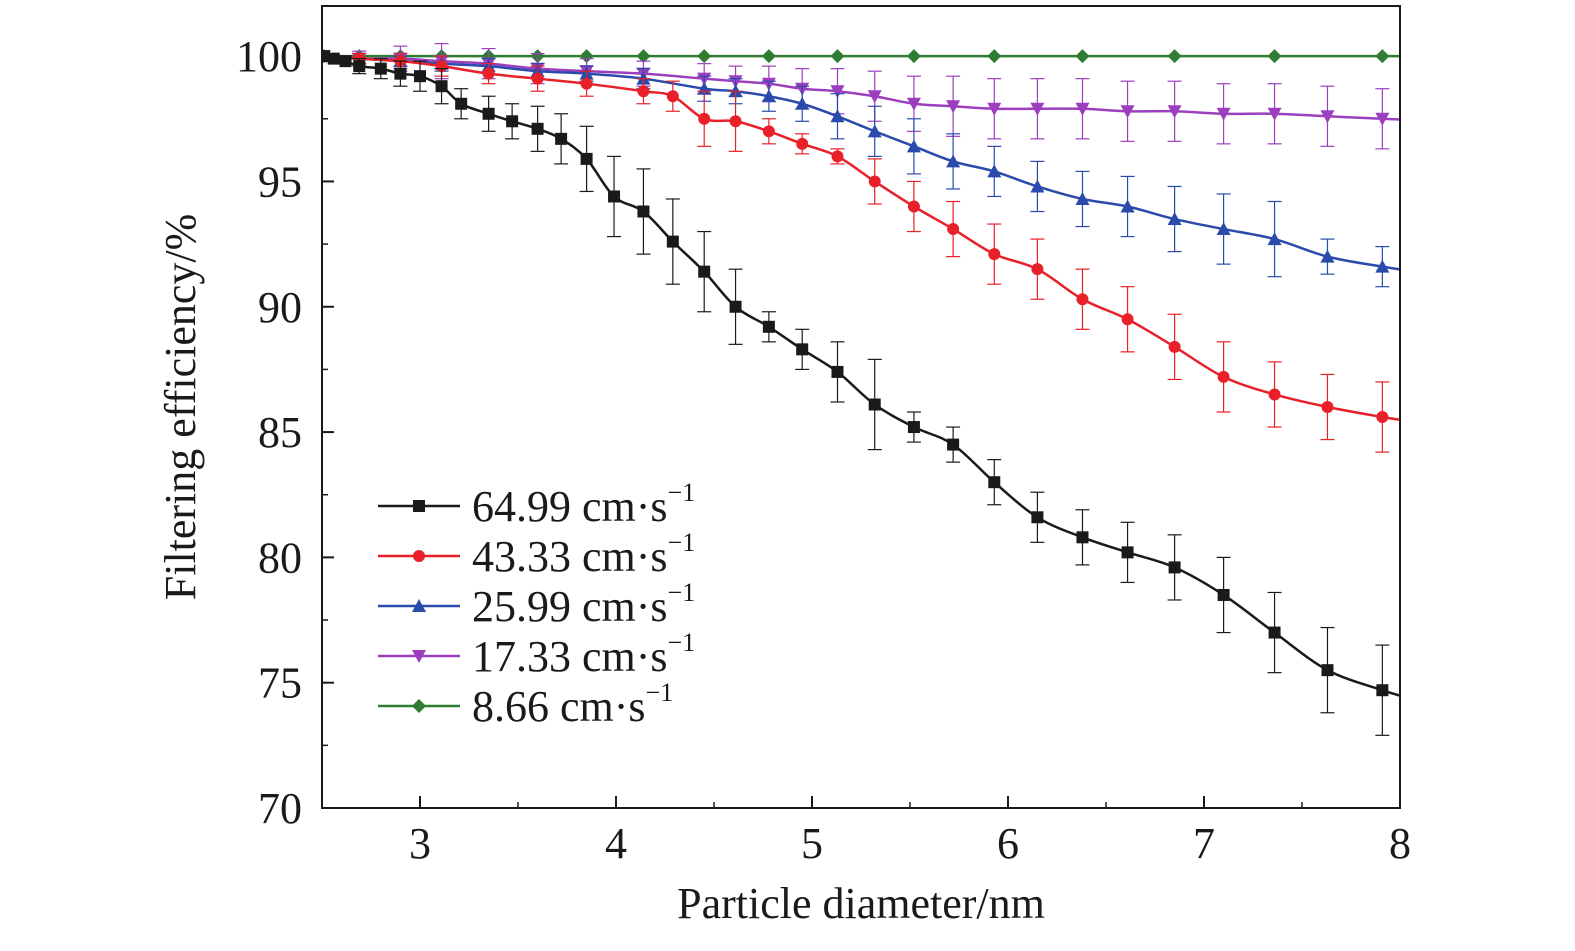  Describe the element at coordinates (280, 808) in the screenshot. I see `y-tick-label: 70` at that location.